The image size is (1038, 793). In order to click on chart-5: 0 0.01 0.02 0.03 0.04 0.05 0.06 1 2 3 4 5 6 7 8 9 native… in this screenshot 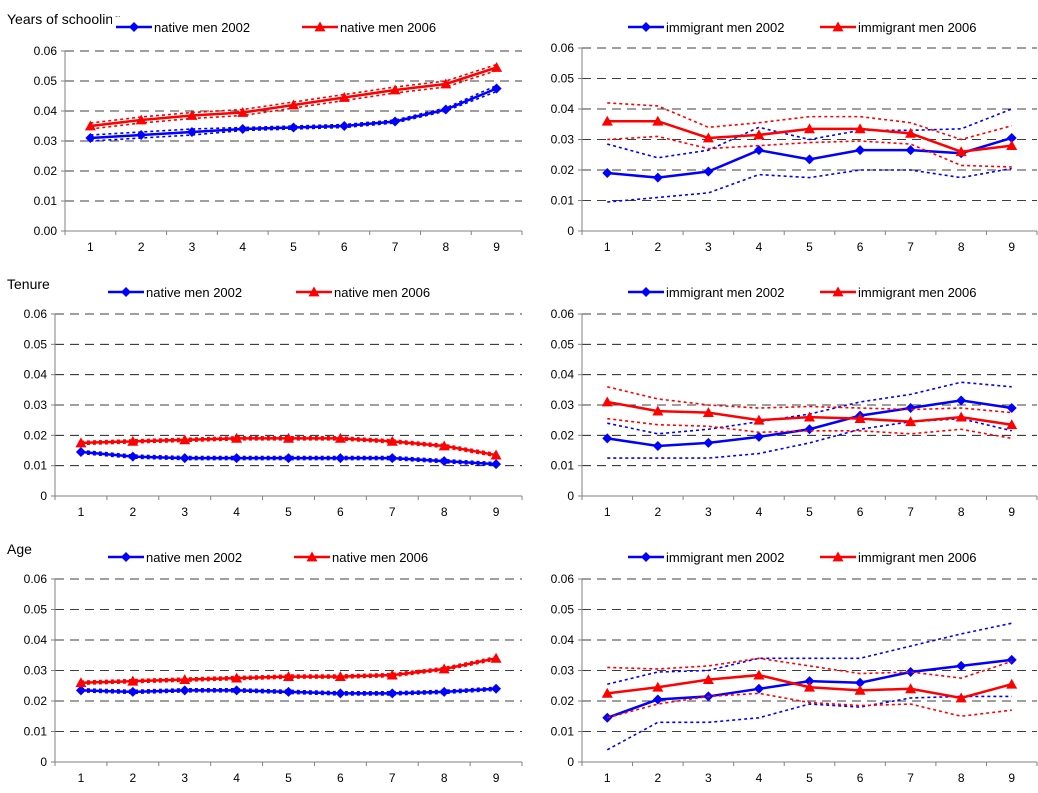, I will do `click(273, 666)`.